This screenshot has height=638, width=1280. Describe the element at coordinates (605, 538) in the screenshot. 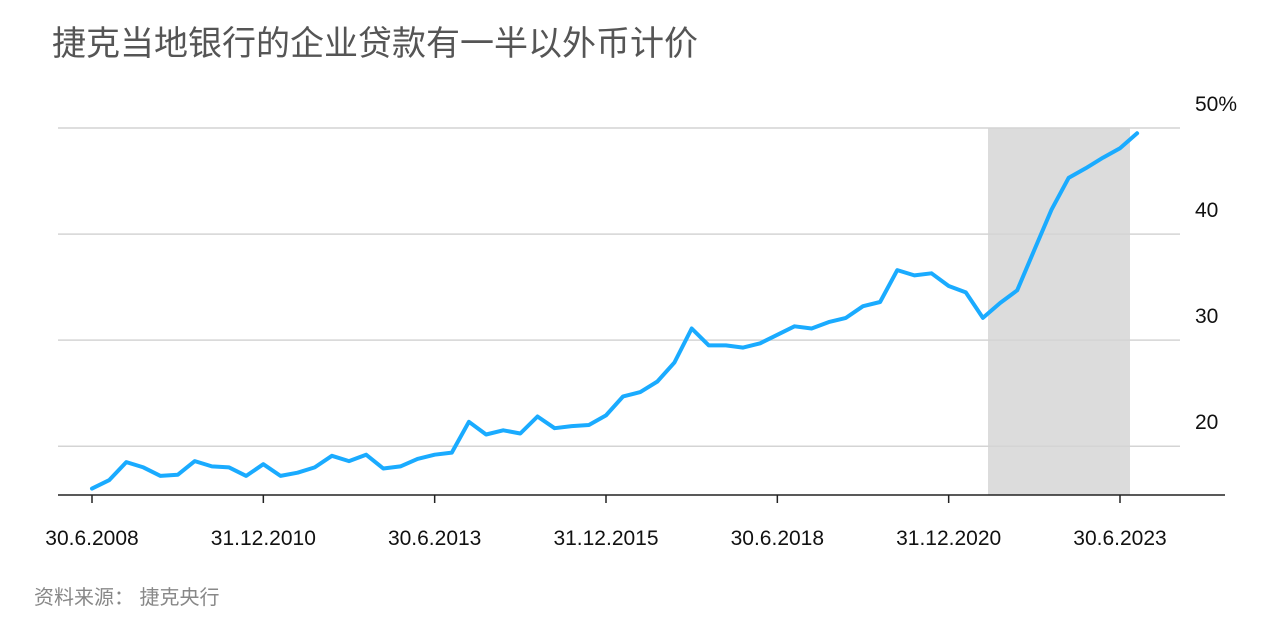

I see `x-tick-label: 31.12.2015` at that location.